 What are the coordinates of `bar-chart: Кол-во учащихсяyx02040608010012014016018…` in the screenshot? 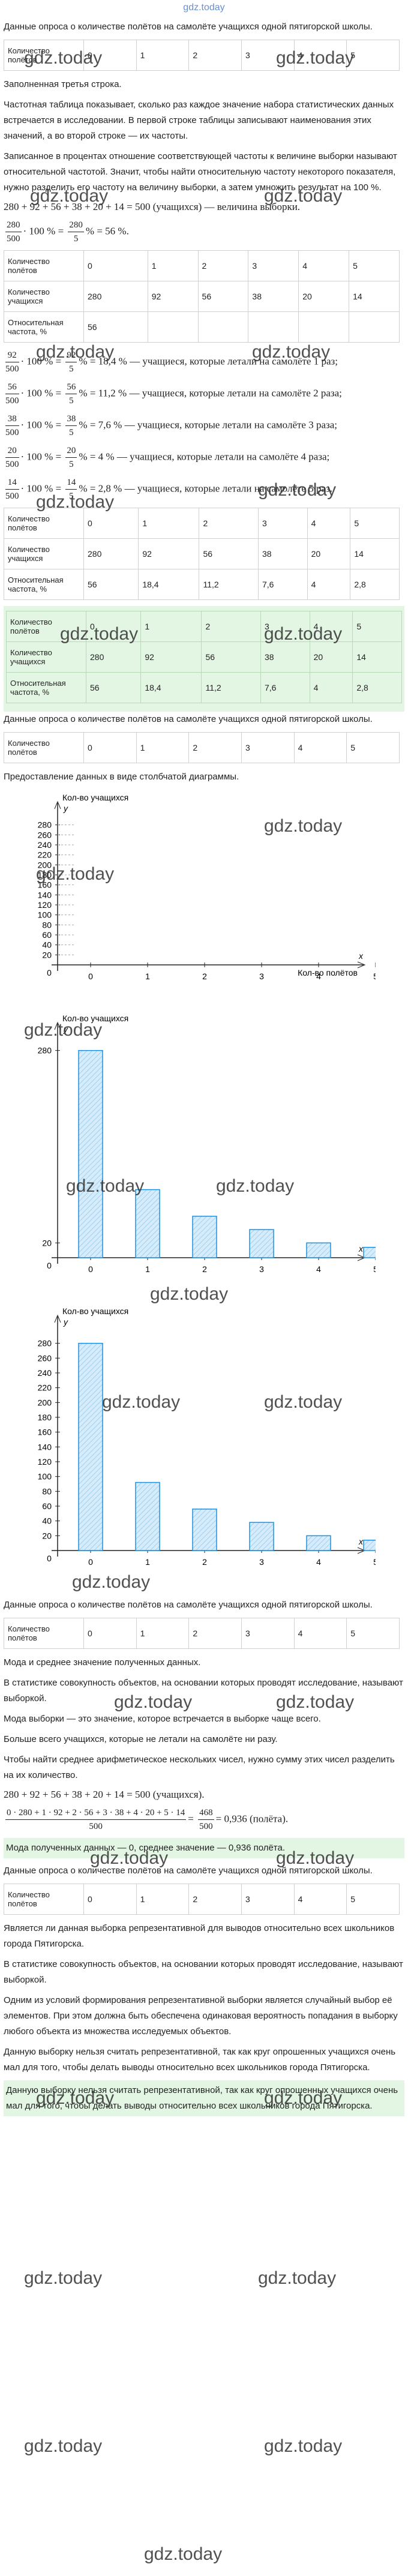 It's located at (213, 1436).